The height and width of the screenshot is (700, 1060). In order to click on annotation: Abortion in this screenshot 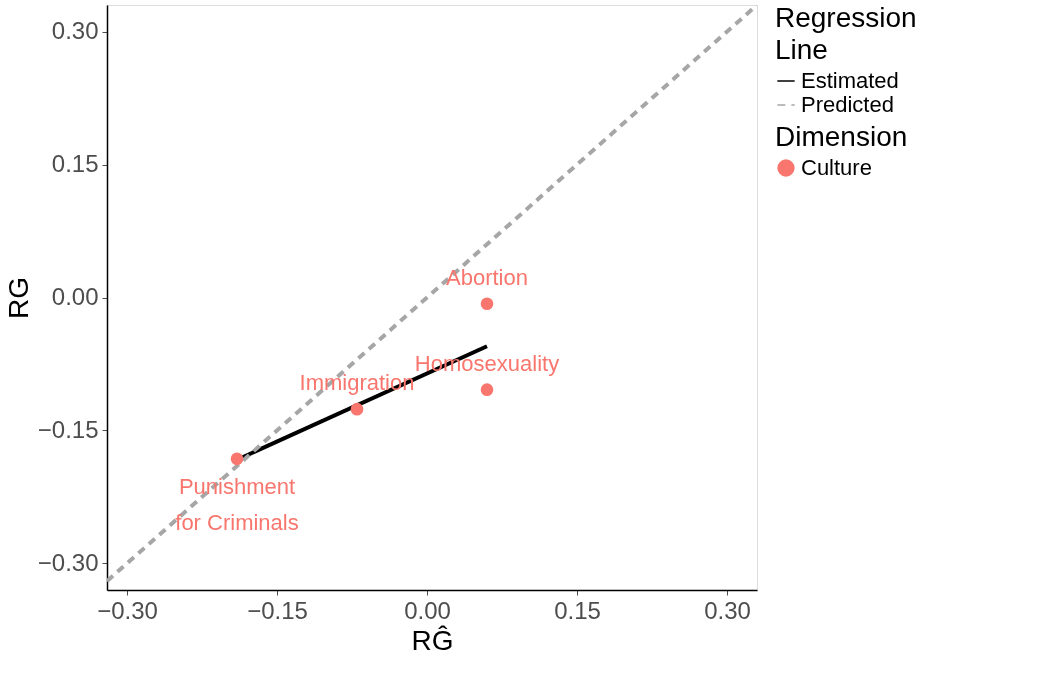, I will do `click(487, 277)`.